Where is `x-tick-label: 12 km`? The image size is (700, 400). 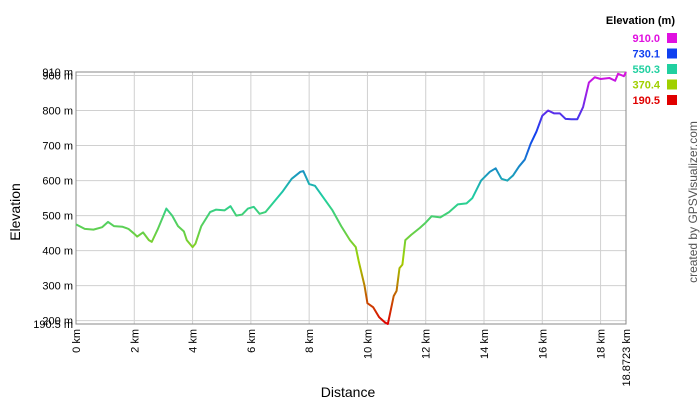 x-tick-label: 12 km is located at coordinates (427, 344).